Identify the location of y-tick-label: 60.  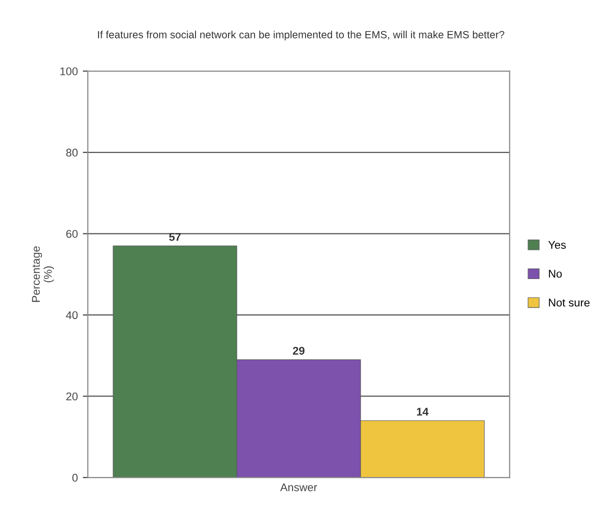
(72, 234).